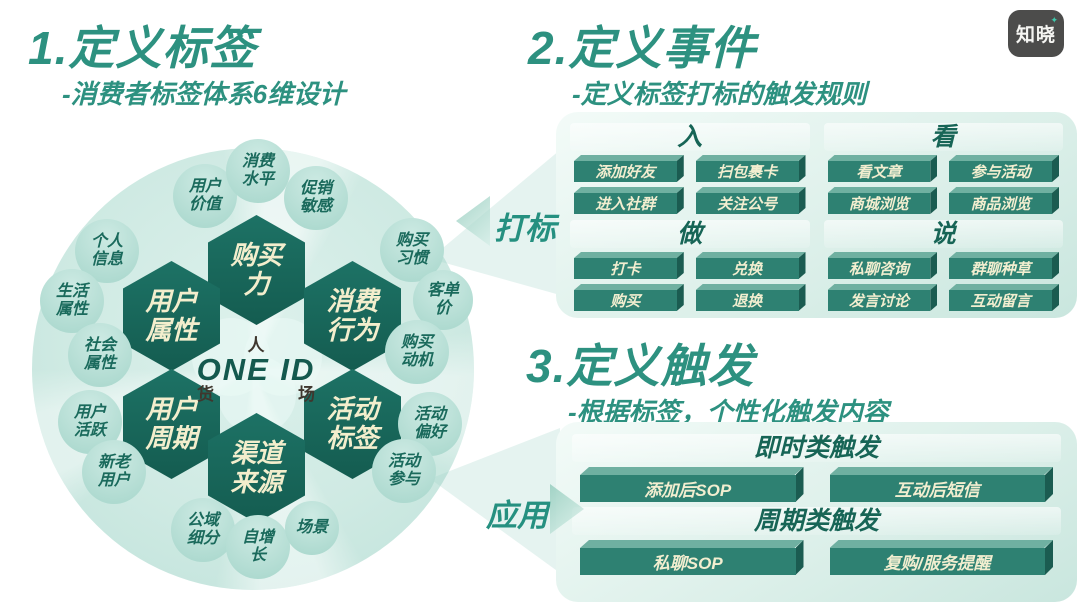  What do you see at coordinates (312, 528) in the screenshot?
I see `tag-bubble: 场景` at bounding box center [312, 528].